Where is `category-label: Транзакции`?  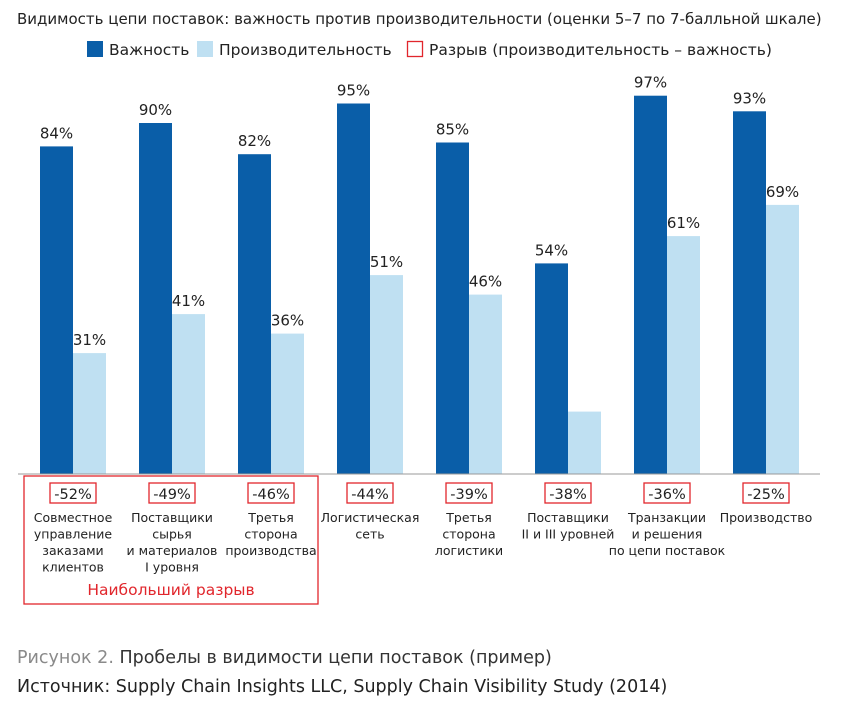 category-label: Транзакции is located at coordinates (666, 517).